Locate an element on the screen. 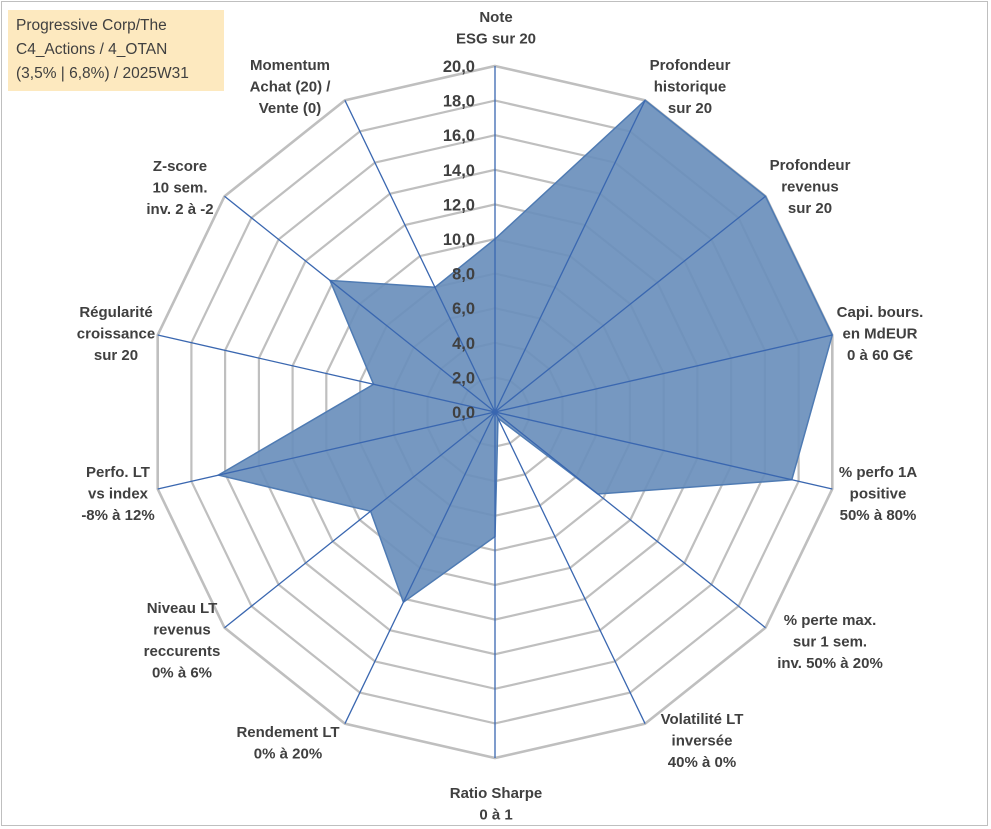 The height and width of the screenshot is (829, 991). tick-label-8: 16,0 is located at coordinates (459, 136).